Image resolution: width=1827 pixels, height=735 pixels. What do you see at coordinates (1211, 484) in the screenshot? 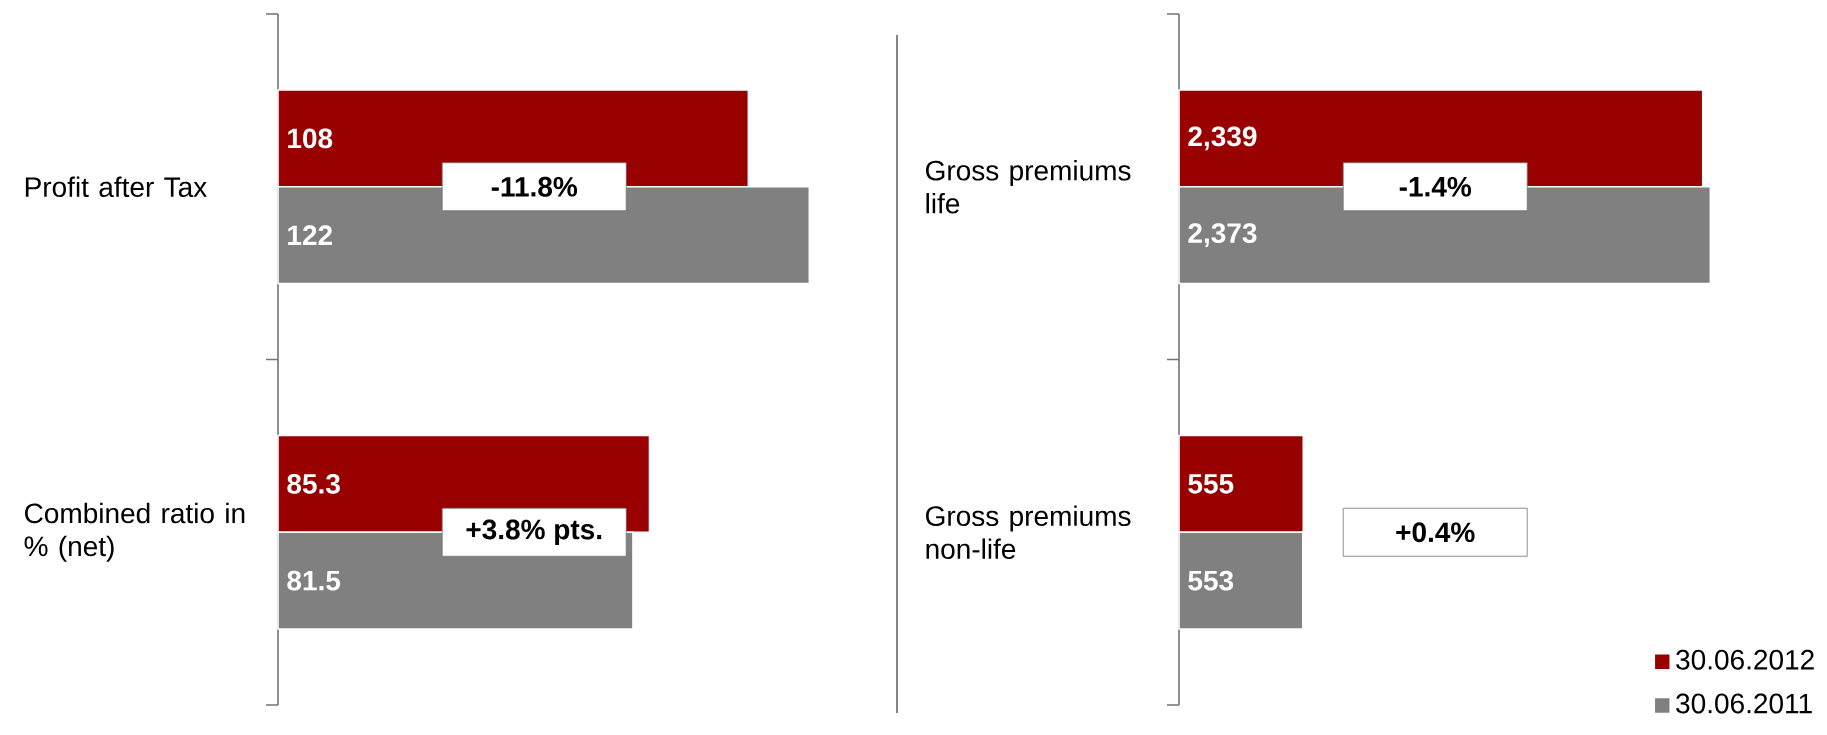
I see `data-label: 555` at bounding box center [1211, 484].